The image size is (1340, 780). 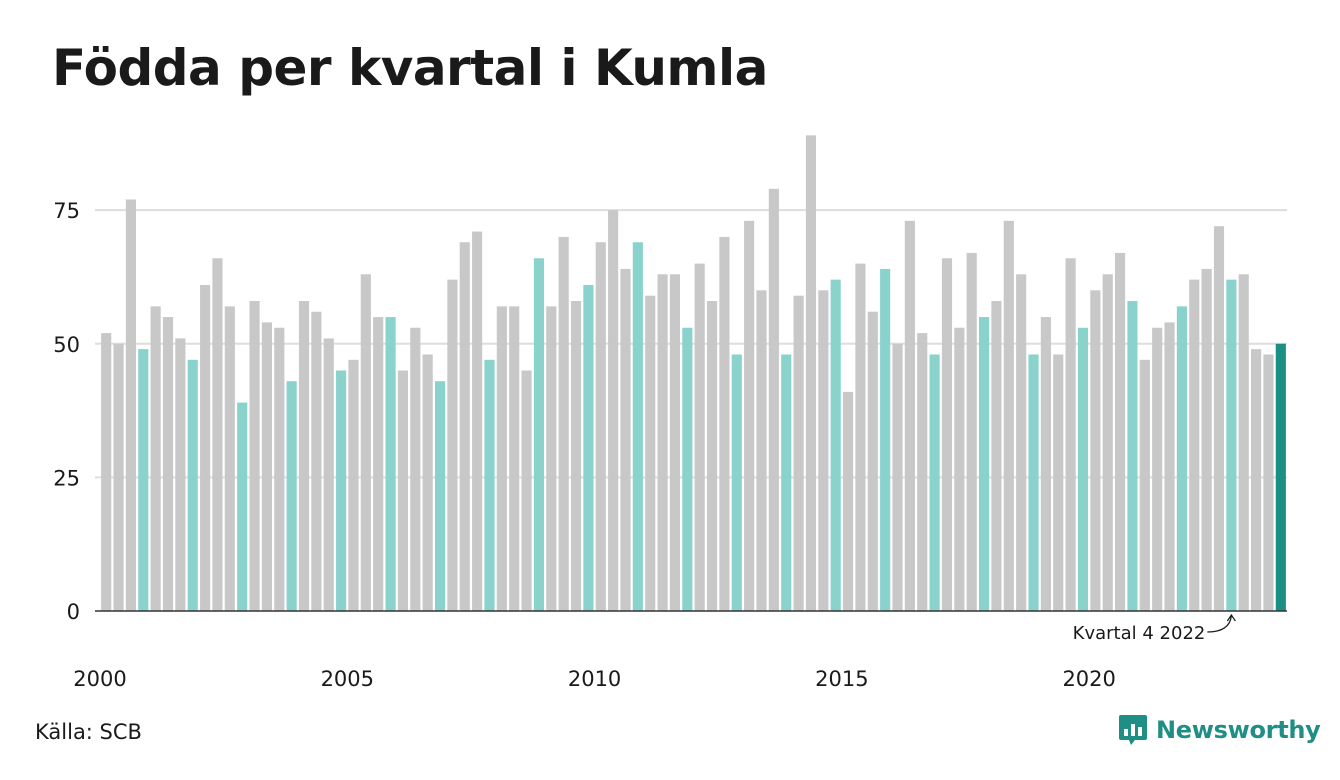 I want to click on x-axis-ticks: 2000 2005 2010 2015 2020, so click(x=594, y=679).